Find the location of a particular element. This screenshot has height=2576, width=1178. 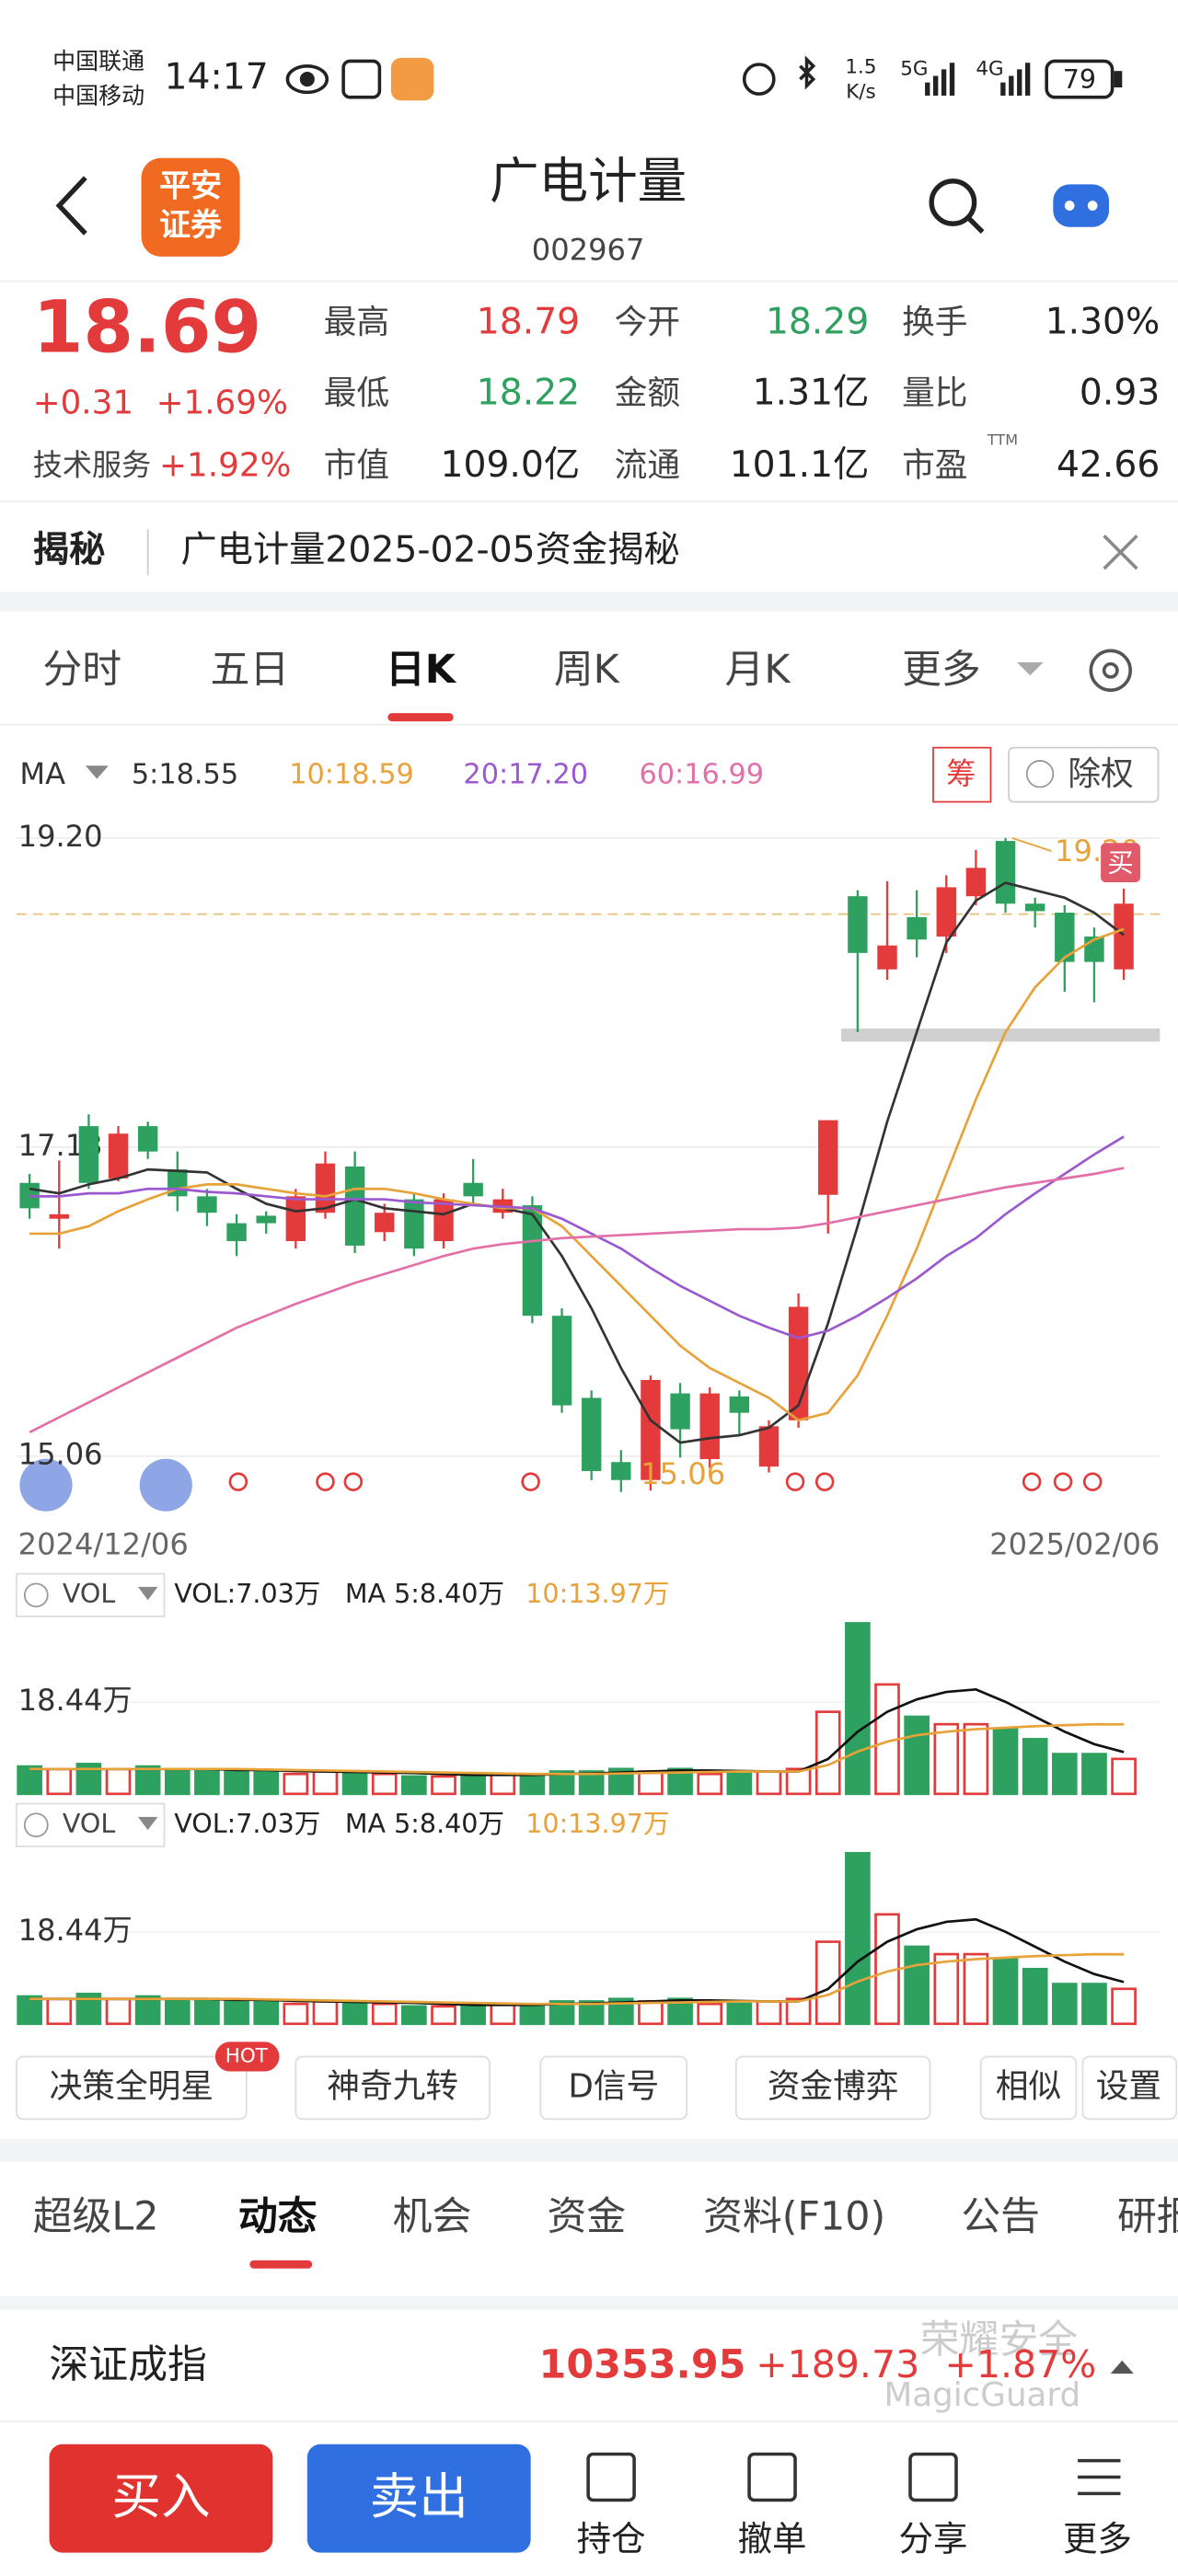

nav-label: 分享 is located at coordinates (933, 2539).